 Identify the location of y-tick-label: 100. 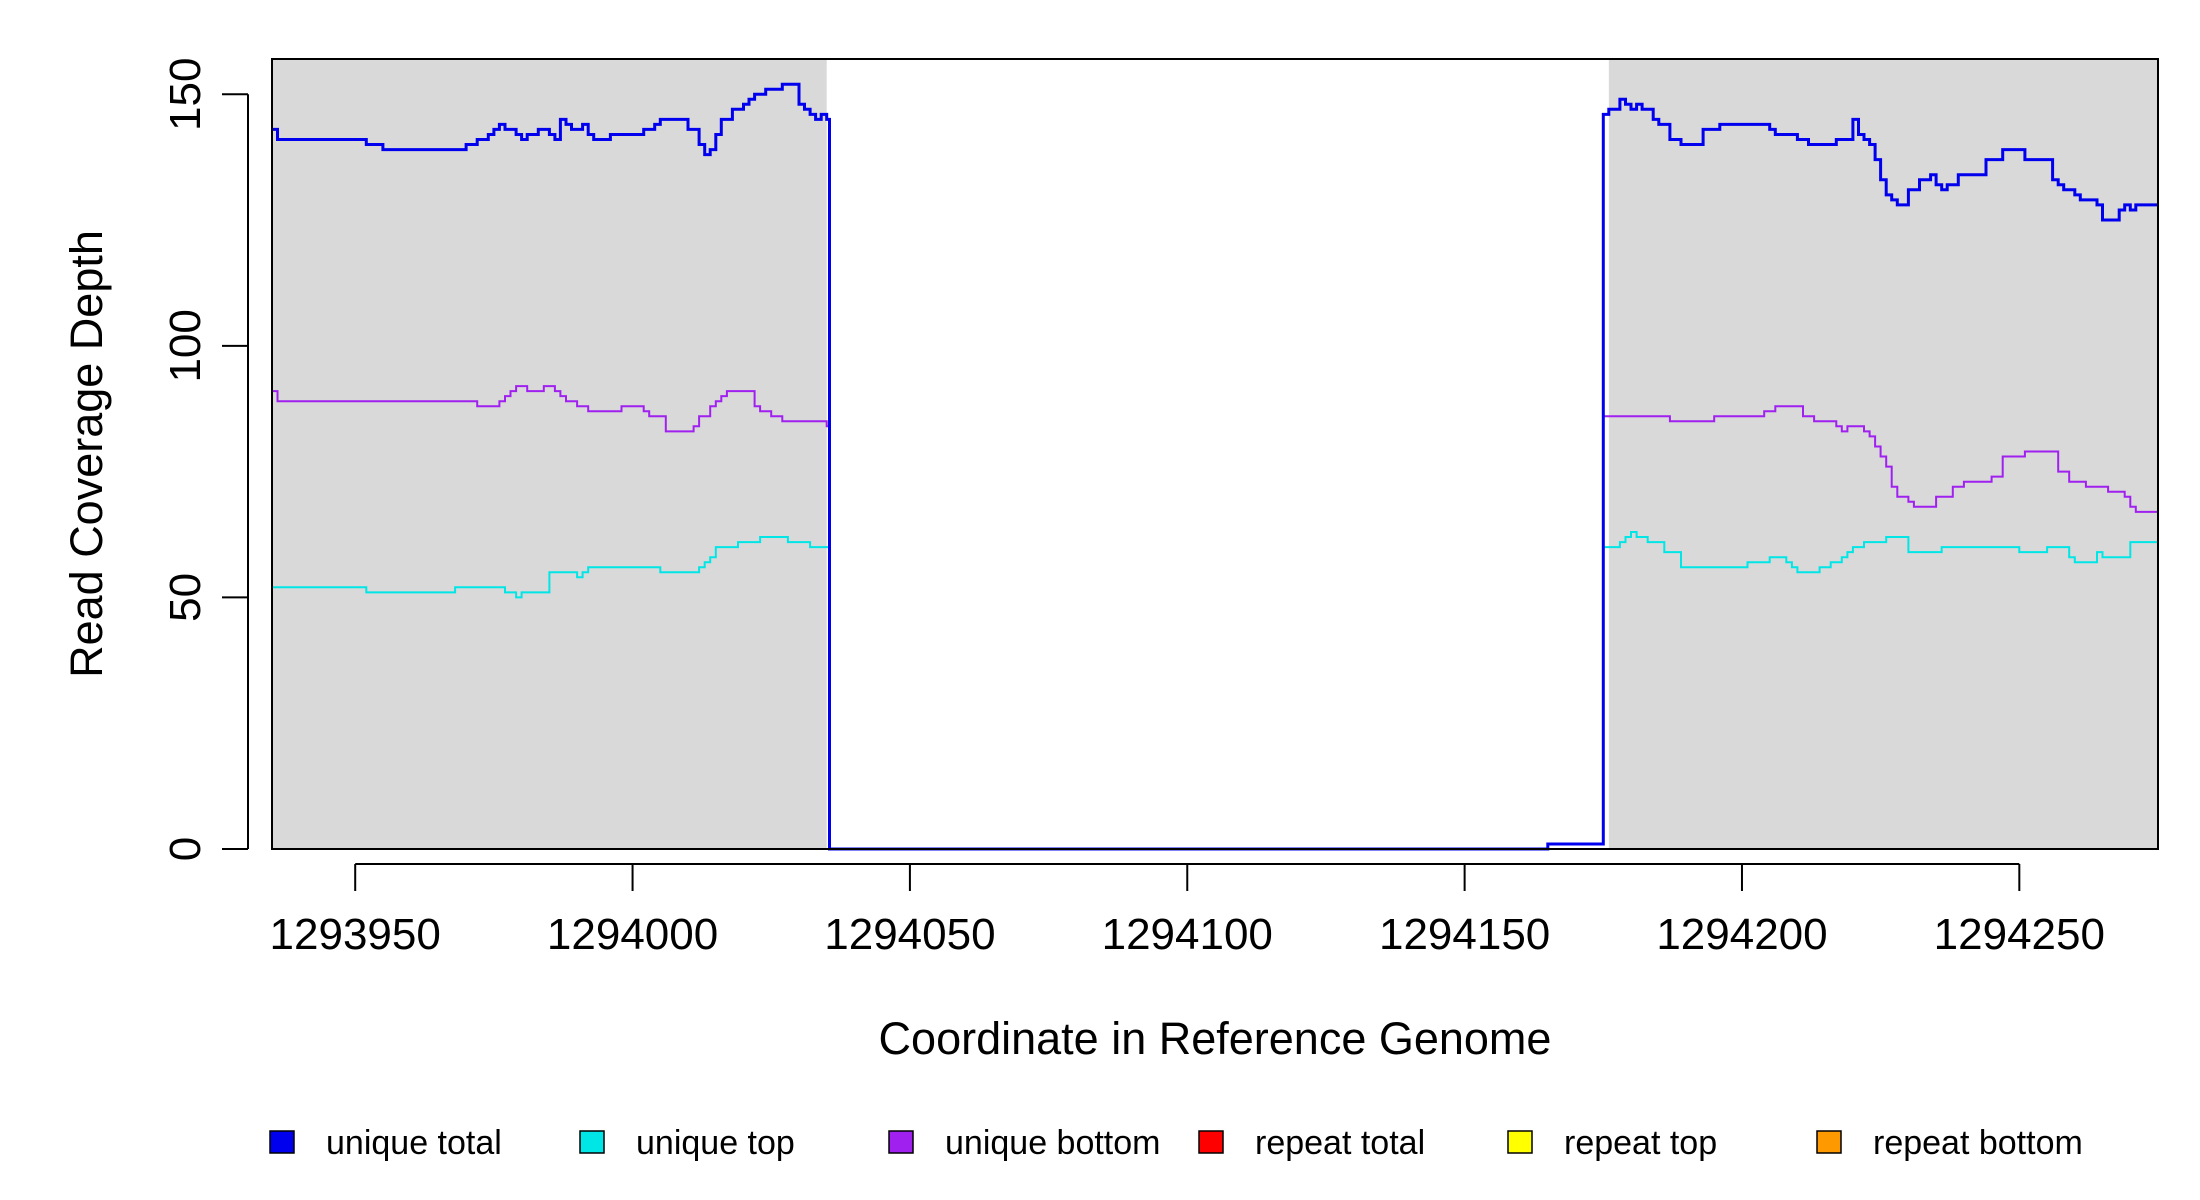
(185, 345).